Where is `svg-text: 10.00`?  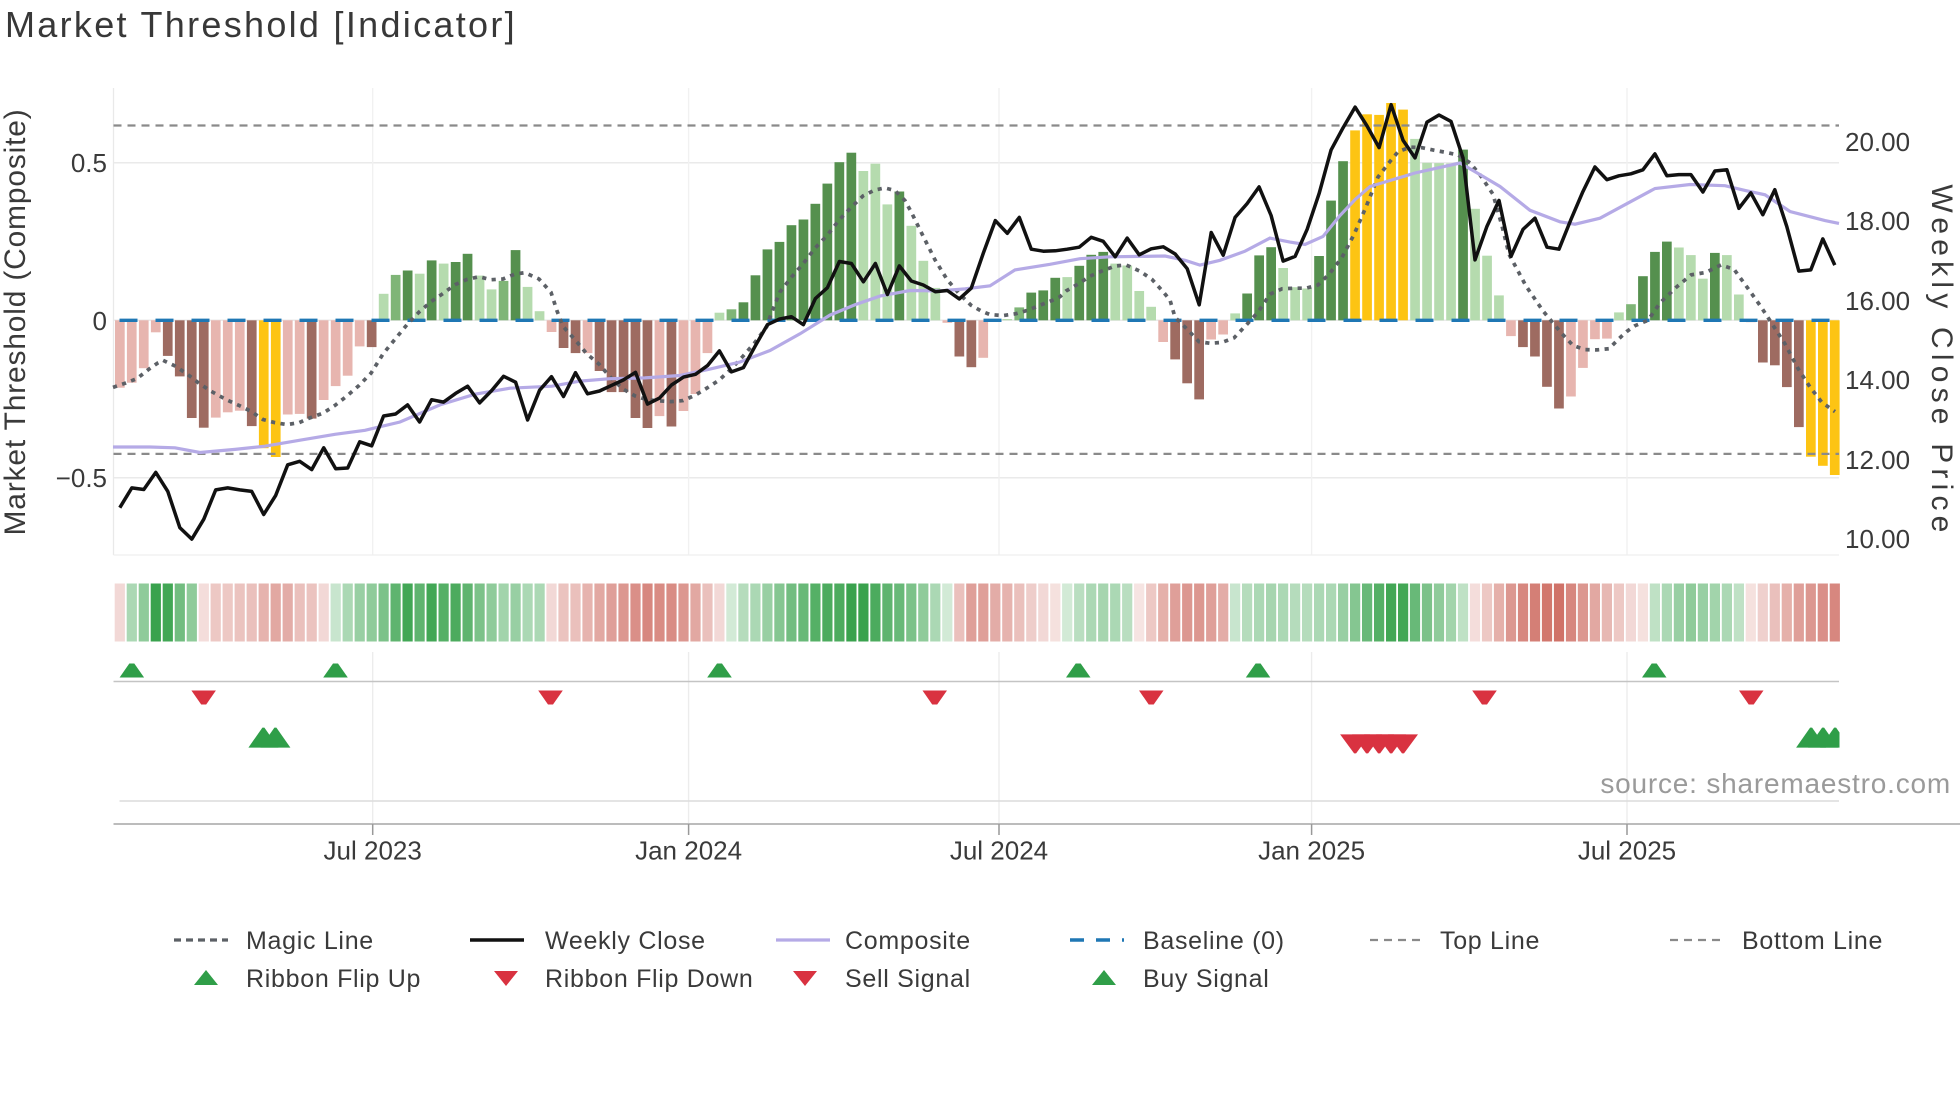
svg-text: 10.00 is located at coordinates (1877, 539).